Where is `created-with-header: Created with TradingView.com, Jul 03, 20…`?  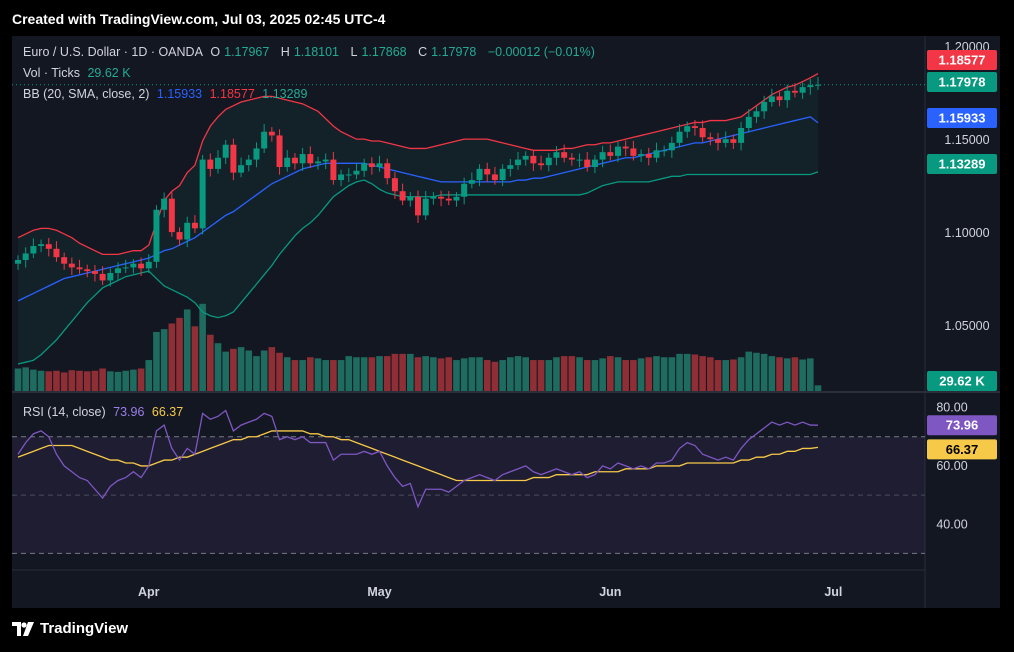 created-with-header: Created with TradingView.com, Jul 03, 20… is located at coordinates (199, 19).